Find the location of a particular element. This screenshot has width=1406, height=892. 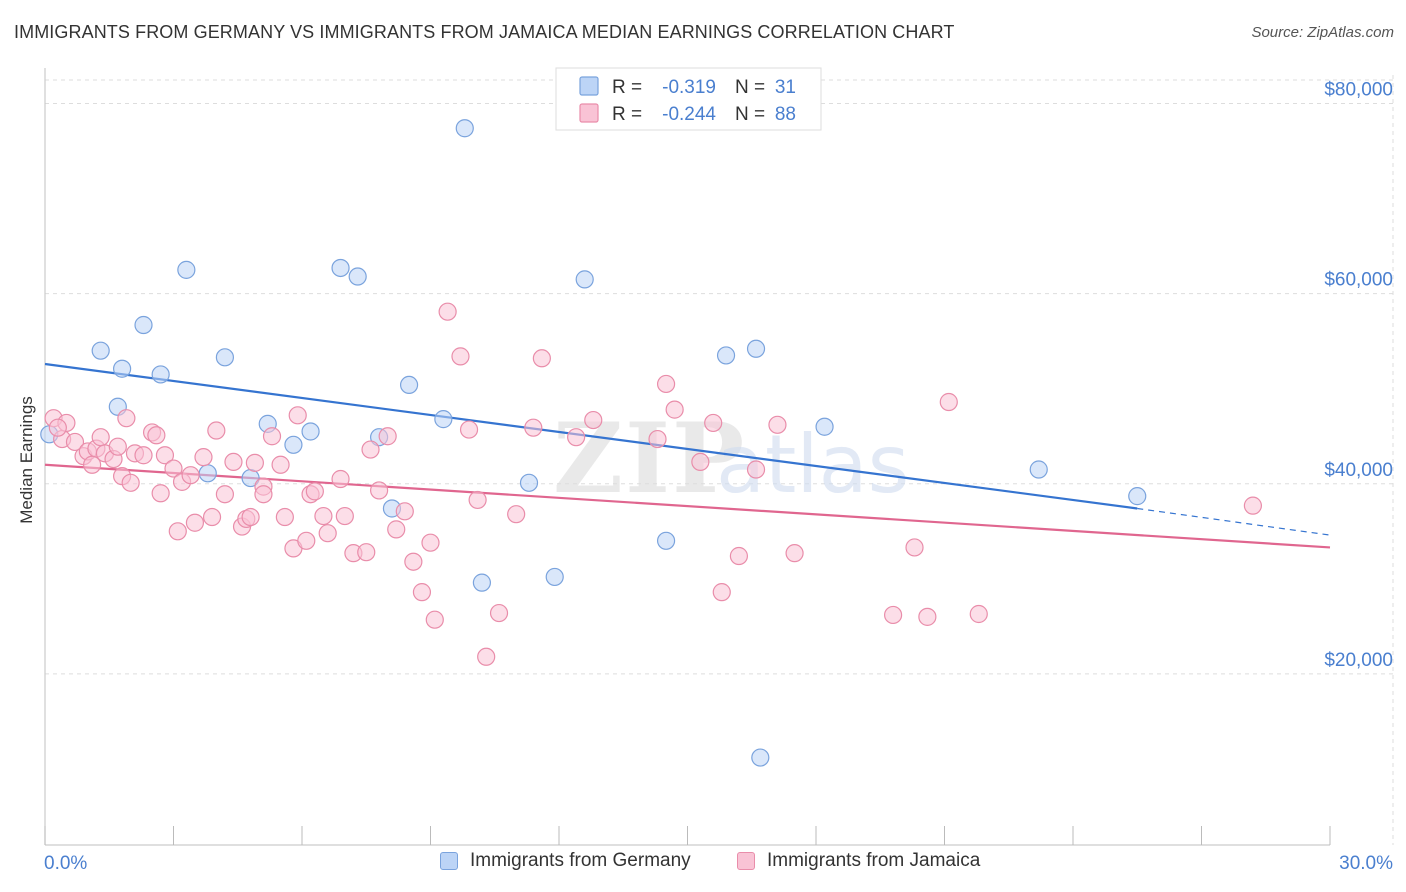

y-tick-label: $40,000 is located at coordinates (1358, 470).